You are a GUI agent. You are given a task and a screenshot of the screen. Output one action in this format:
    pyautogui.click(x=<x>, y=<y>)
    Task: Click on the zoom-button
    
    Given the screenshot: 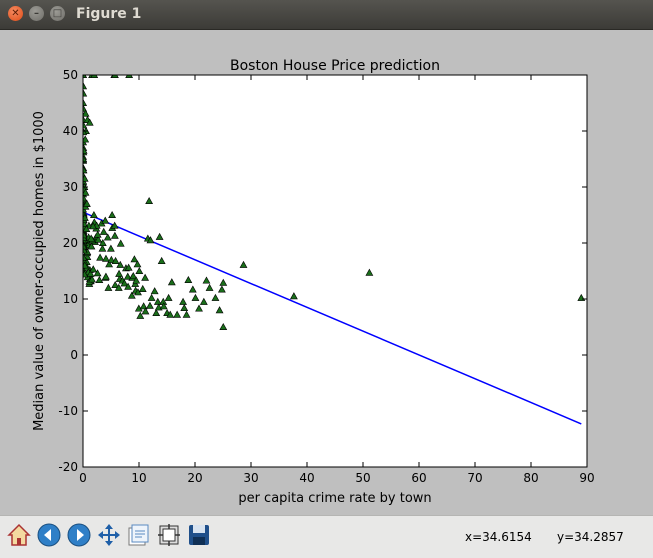 What is the action you would take?
    pyautogui.click(x=139, y=535)
    